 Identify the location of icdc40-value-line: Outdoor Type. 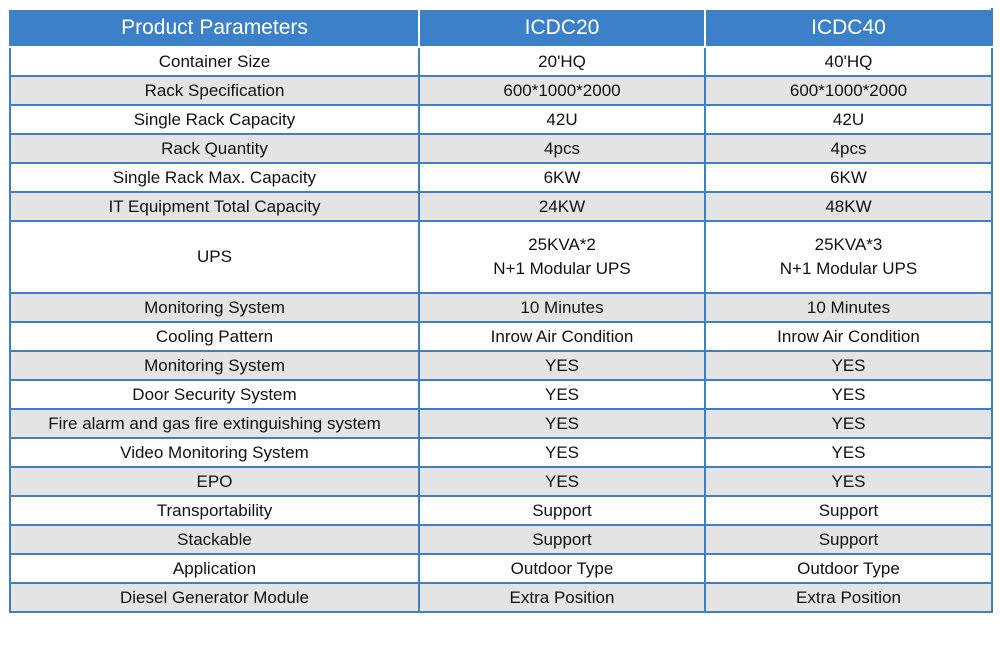
(848, 568).